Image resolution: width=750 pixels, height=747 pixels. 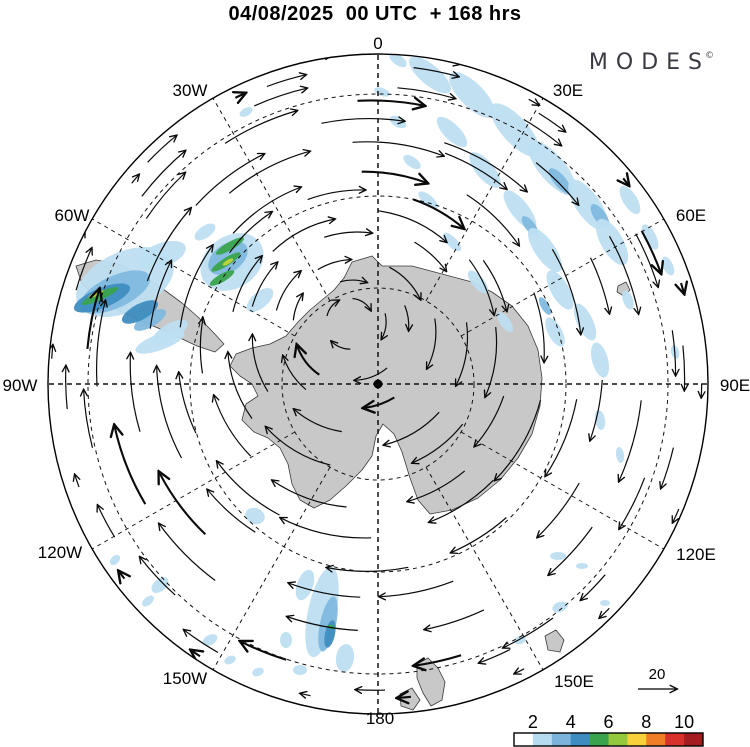 I want to click on meridian-label: 30E, so click(x=568, y=90).